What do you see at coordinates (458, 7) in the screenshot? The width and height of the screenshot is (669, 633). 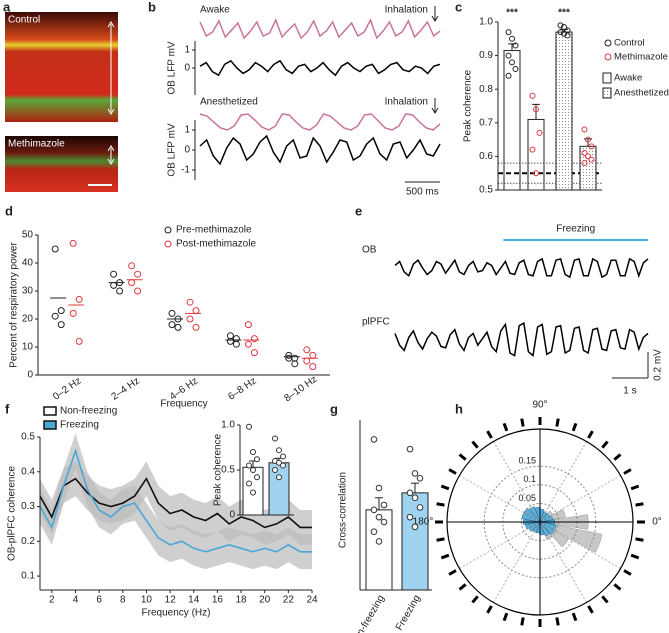 I see `panel-letter: c` at bounding box center [458, 7].